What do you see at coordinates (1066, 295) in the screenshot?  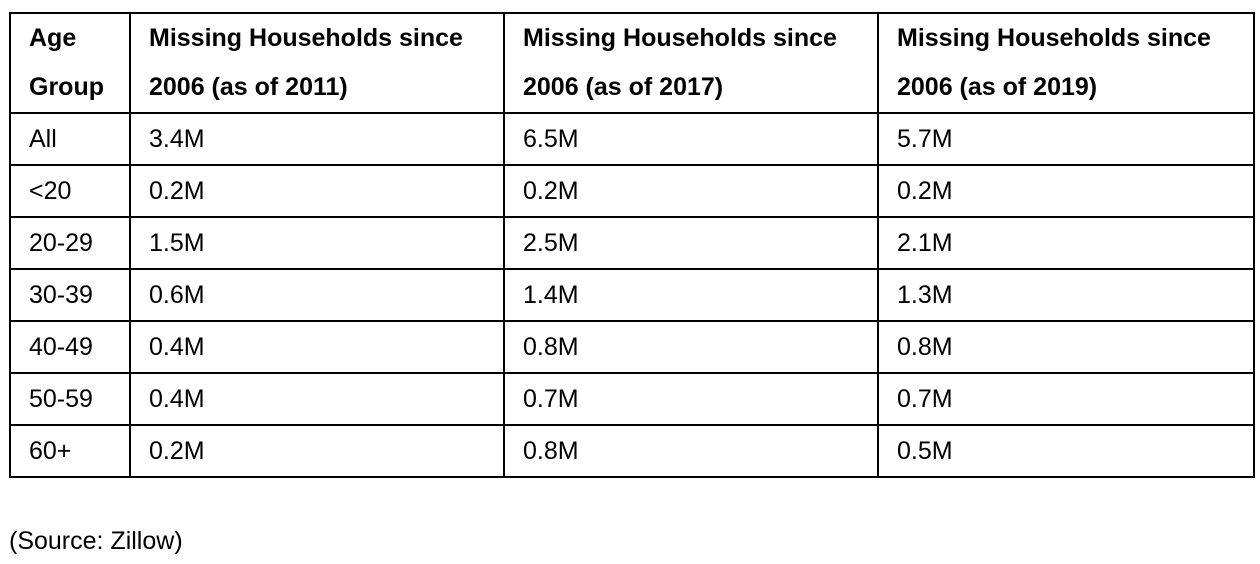 I see `value-2019-cell: 1.3M` at bounding box center [1066, 295].